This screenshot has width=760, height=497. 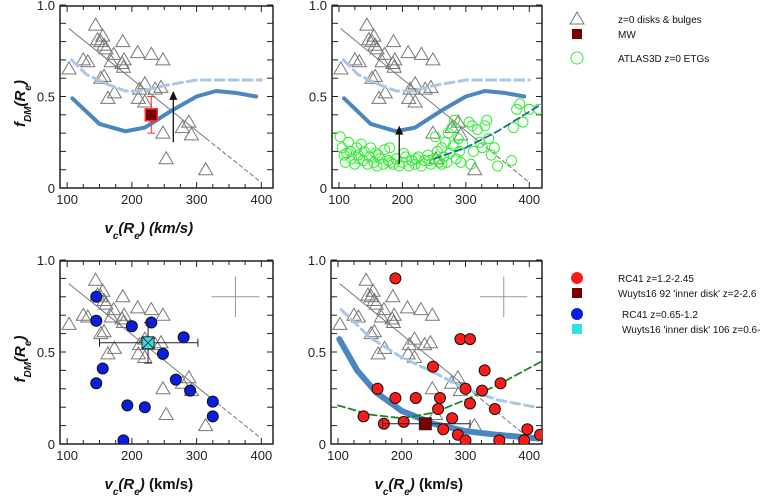 What do you see at coordinates (660, 20) in the screenshot?
I see `legend-label: z=0 disks & bulges` at bounding box center [660, 20].